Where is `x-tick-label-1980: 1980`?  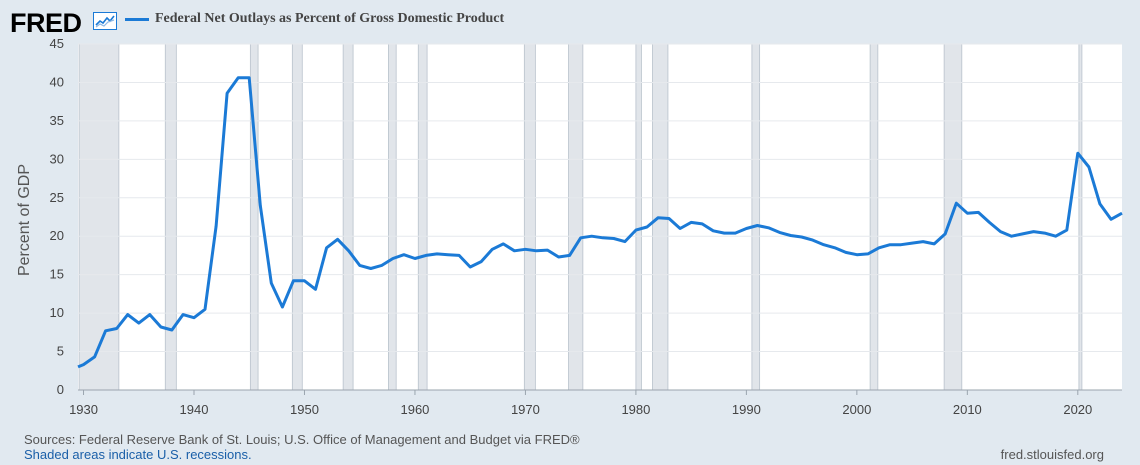 x-tick-label-1980: 1980 is located at coordinates (635, 409).